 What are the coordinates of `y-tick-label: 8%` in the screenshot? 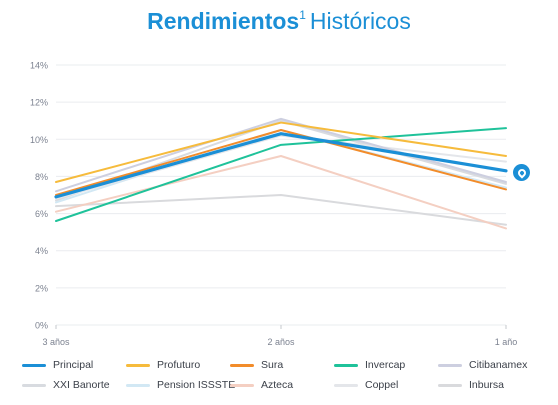 It's located at (41, 177).